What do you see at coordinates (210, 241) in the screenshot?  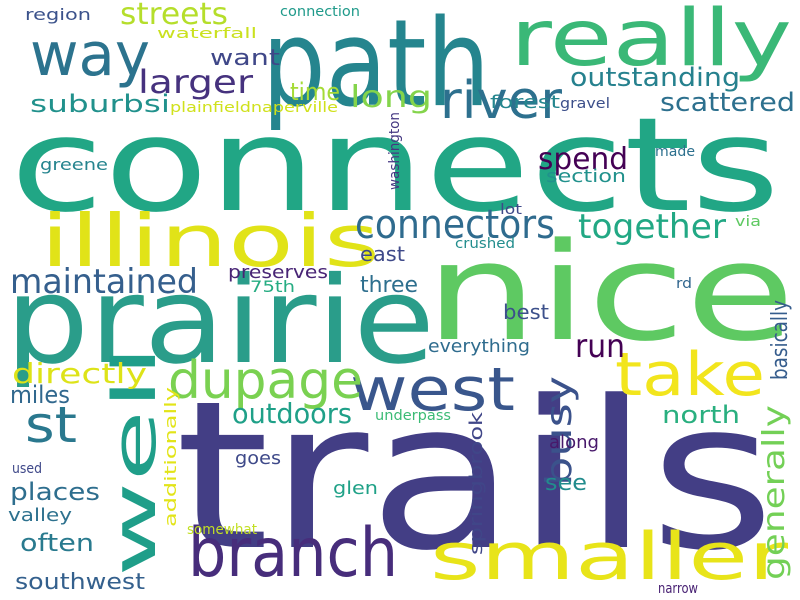 I see `word-illinois: illinois` at bounding box center [210, 241].